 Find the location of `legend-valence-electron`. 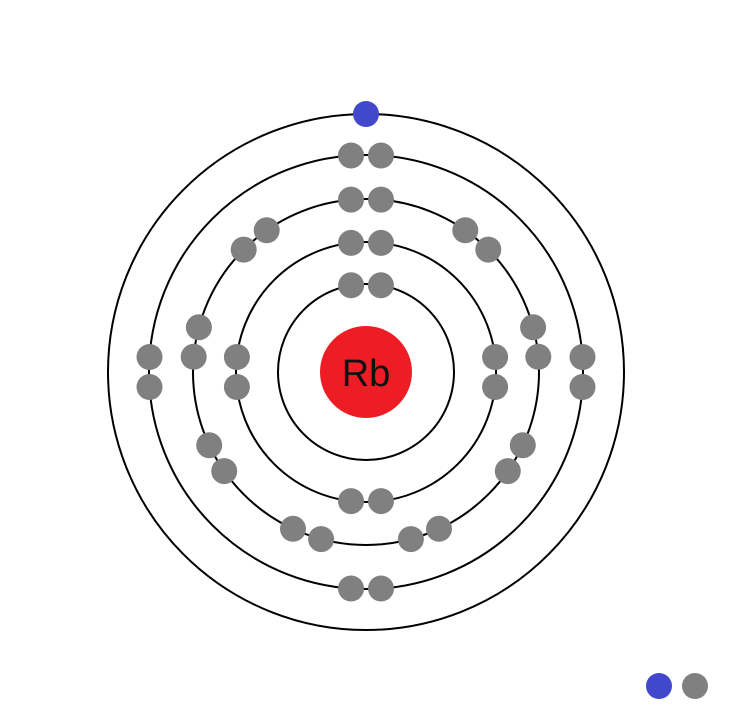

legend-valence-electron is located at coordinates (659, 686).